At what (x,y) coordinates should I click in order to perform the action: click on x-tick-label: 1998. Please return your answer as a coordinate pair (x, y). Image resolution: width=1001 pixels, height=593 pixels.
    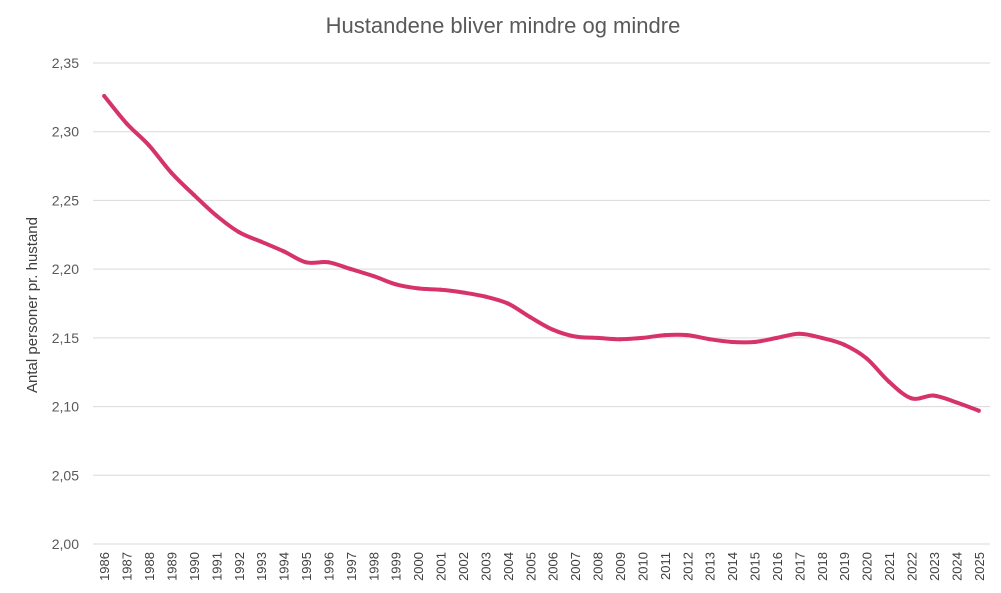
    Looking at the image, I should click on (373, 566).